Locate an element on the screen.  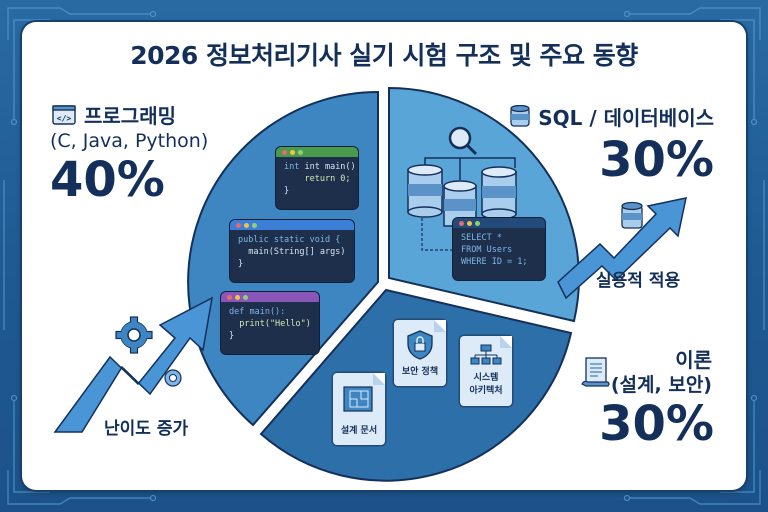
database-small-icon is located at coordinates (632, 215).